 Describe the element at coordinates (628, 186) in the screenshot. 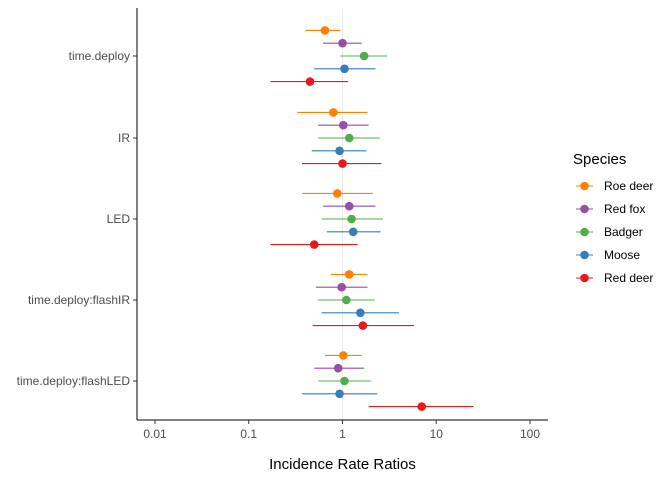

I see `legend-label: Roe deer` at that location.